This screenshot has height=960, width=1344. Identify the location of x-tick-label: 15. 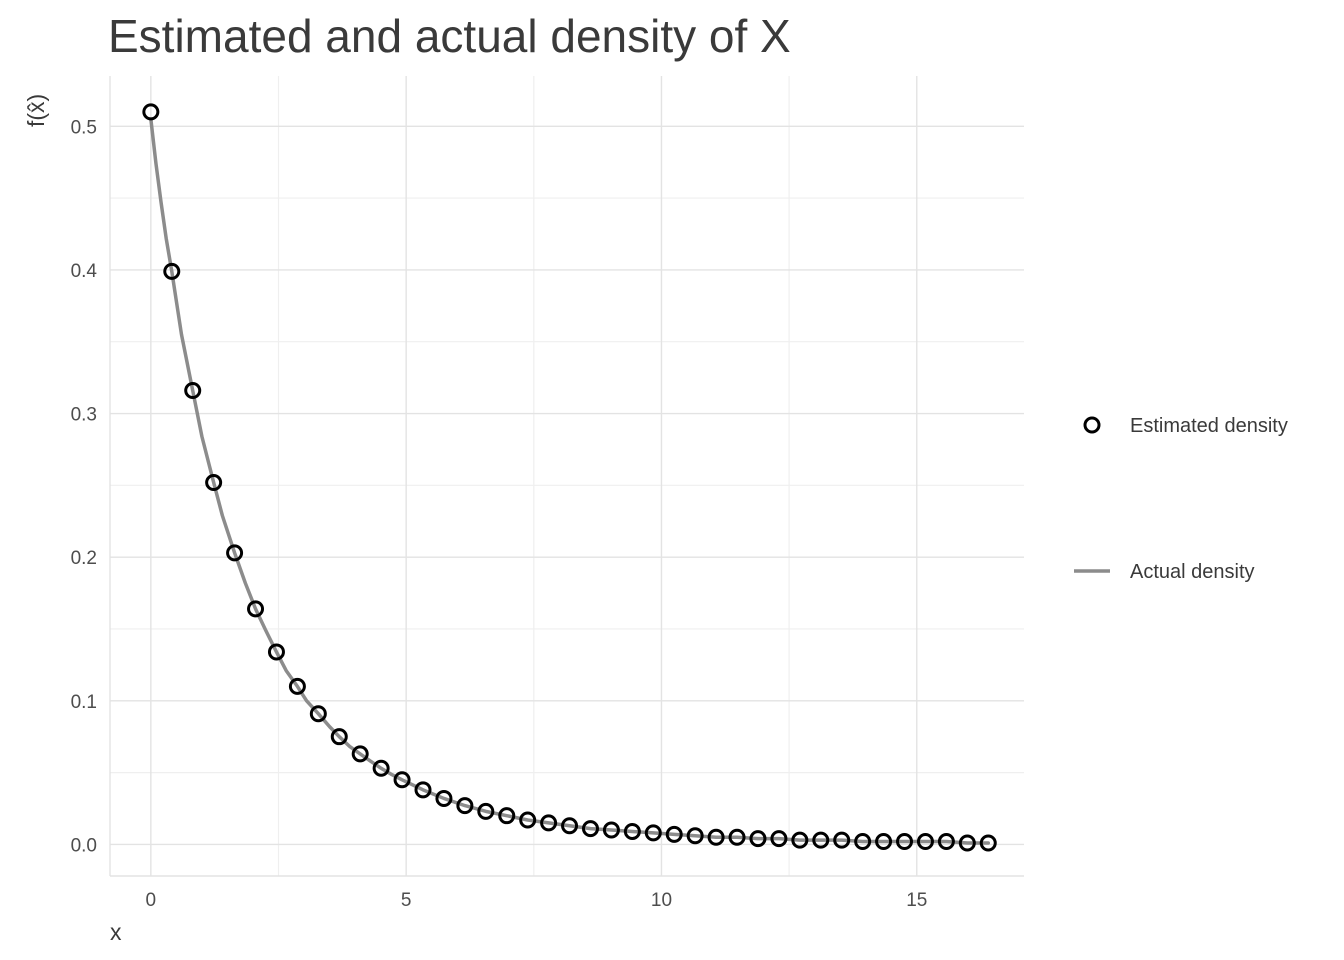
(916, 900).